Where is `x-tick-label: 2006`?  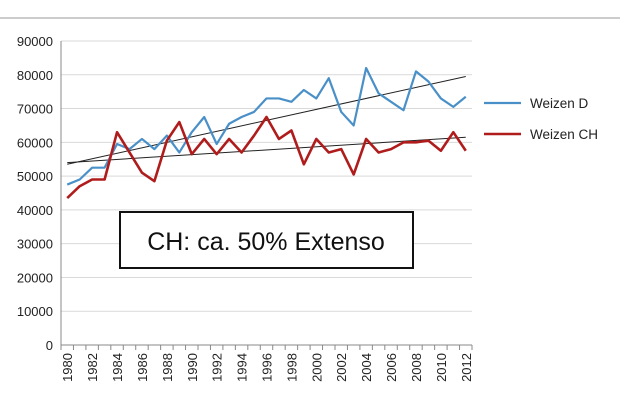 x-tick-label: 2006 is located at coordinates (391, 367).